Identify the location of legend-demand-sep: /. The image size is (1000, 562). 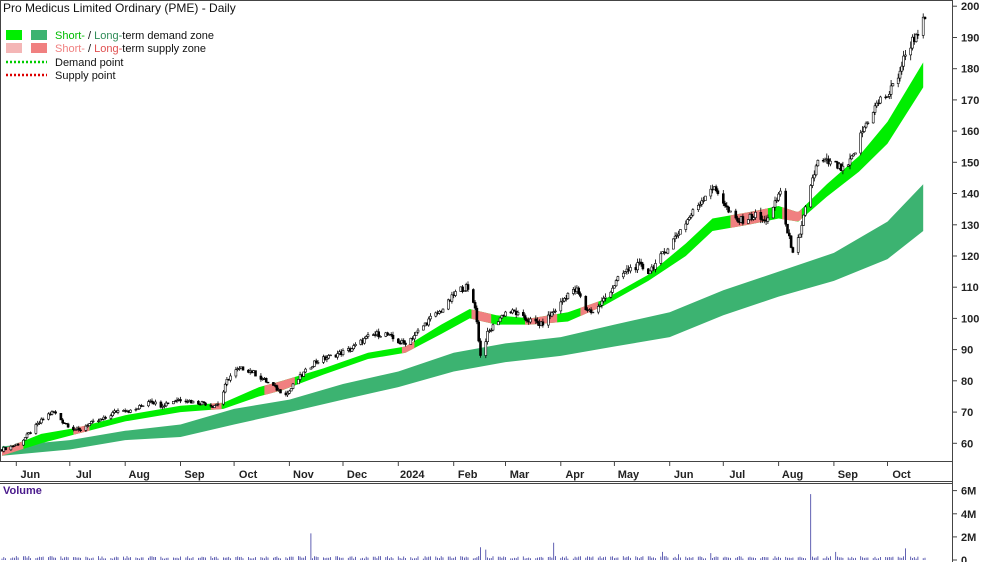
(89, 36).